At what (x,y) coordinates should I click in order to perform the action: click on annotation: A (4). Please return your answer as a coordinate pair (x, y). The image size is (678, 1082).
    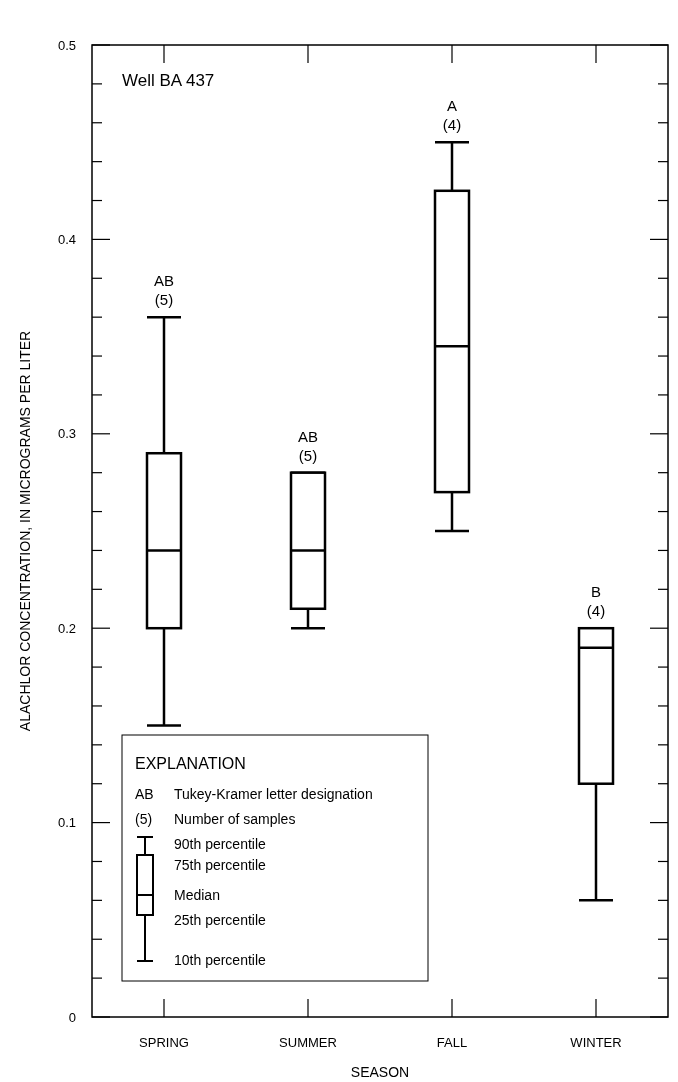
    Looking at the image, I should click on (452, 115).